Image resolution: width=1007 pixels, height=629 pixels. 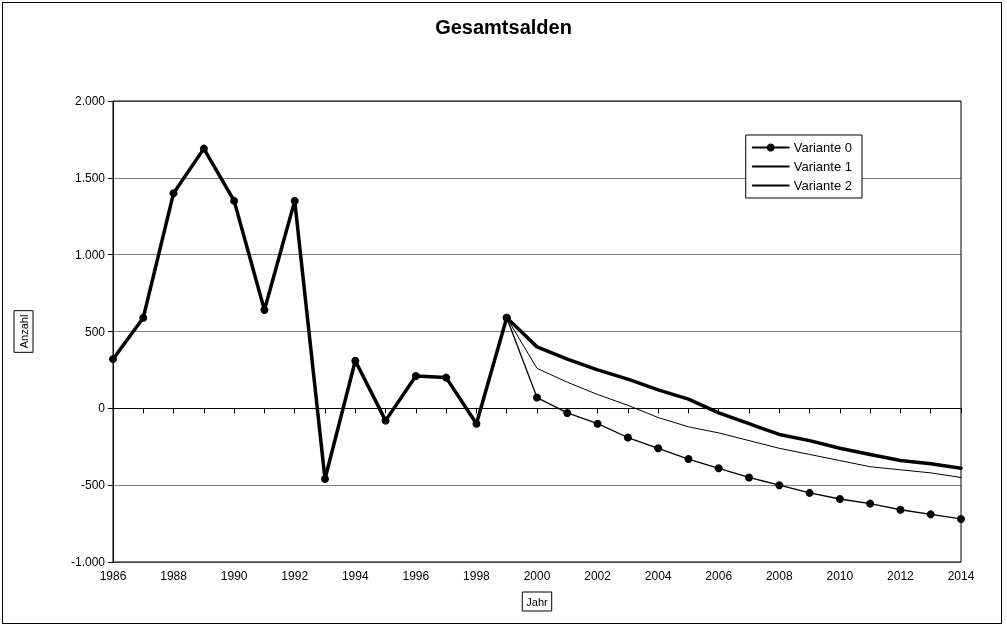 I want to click on legend-label: Variante 2, so click(x=822, y=185).